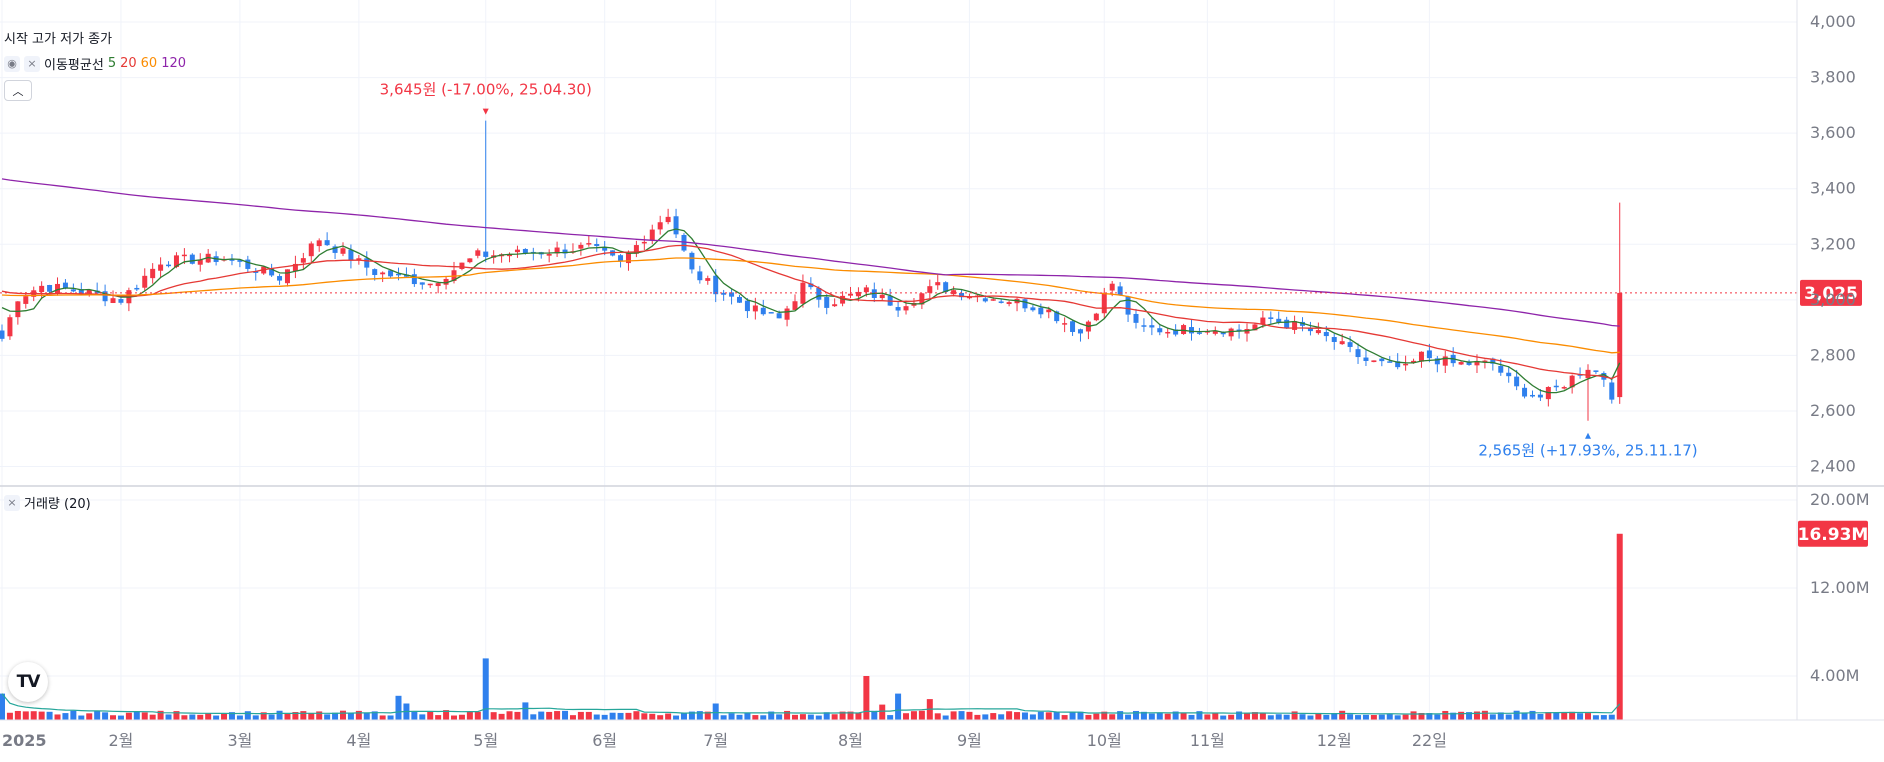 Image resolution: width=1884 pixels, height=762 pixels. Describe the element at coordinates (604, 740) in the screenshot. I see `time-tick-label: 6월` at that location.